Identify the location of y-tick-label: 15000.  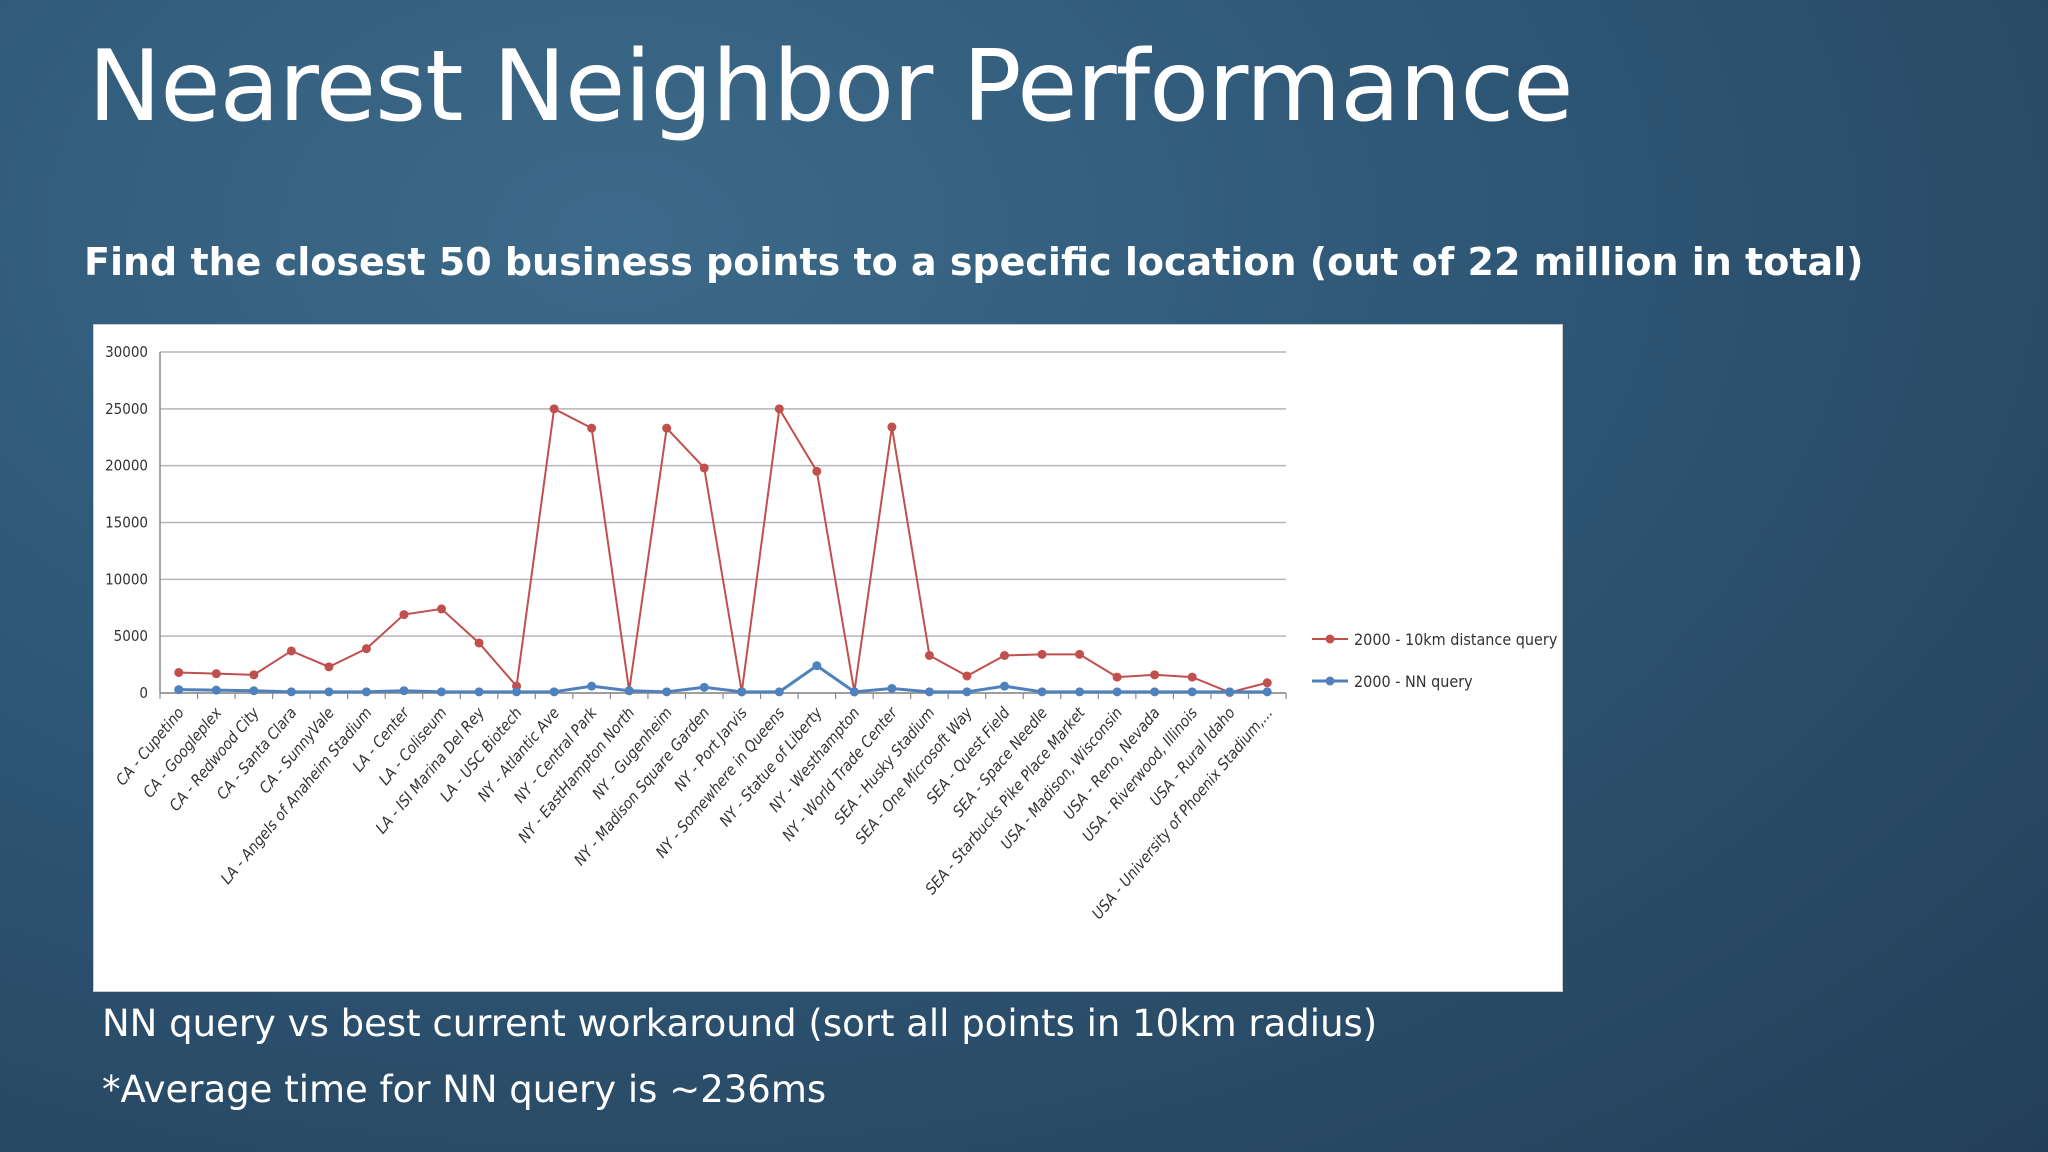
(126, 523).